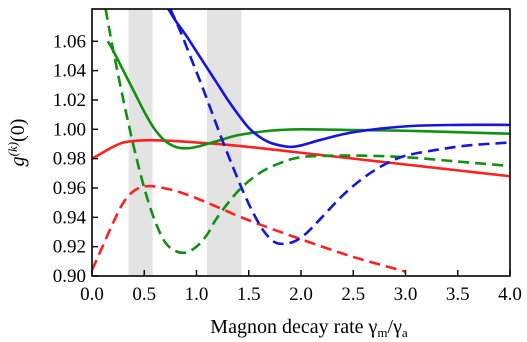 Image resolution: width=527 pixels, height=342 pixels. I want to click on x-tick-label: 1.5, so click(249, 294).